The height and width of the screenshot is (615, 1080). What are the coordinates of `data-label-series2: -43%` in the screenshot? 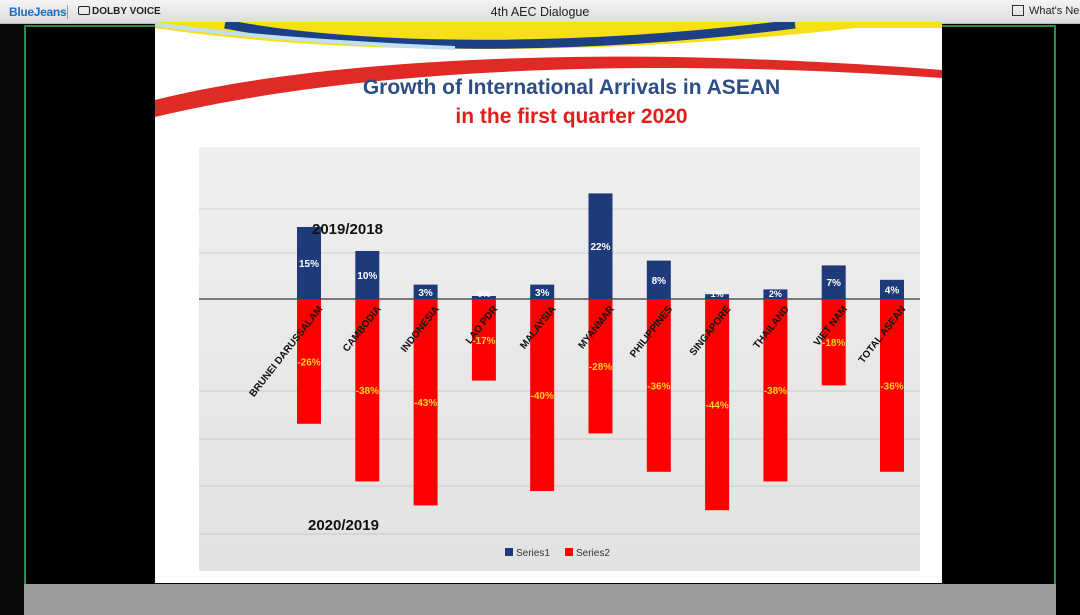 It's located at (425, 403).